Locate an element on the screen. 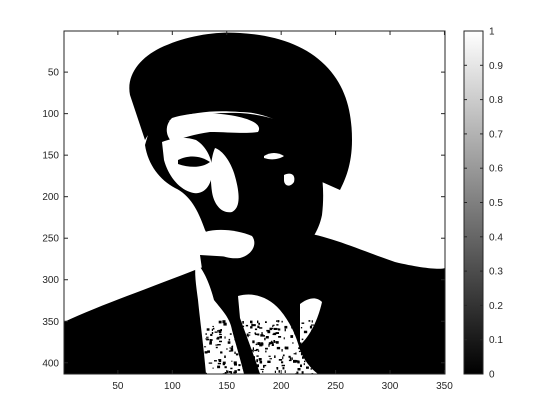 This screenshot has height=420, width=560. colorbar-tick-label: 0.2 is located at coordinates (496, 306).